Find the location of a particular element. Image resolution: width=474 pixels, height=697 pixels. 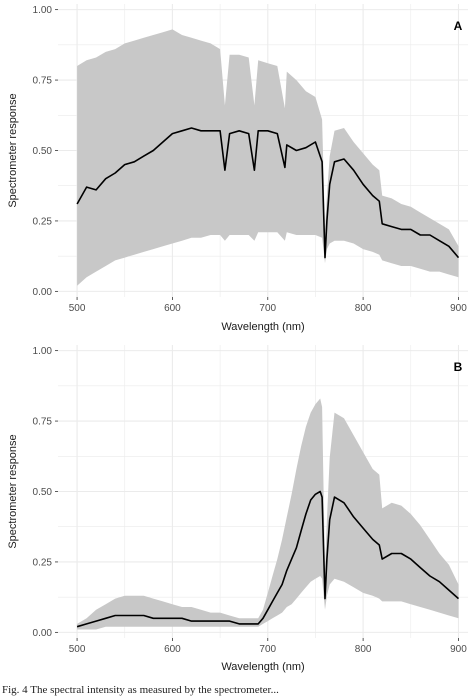

panel-label: A is located at coordinates (458, 26).